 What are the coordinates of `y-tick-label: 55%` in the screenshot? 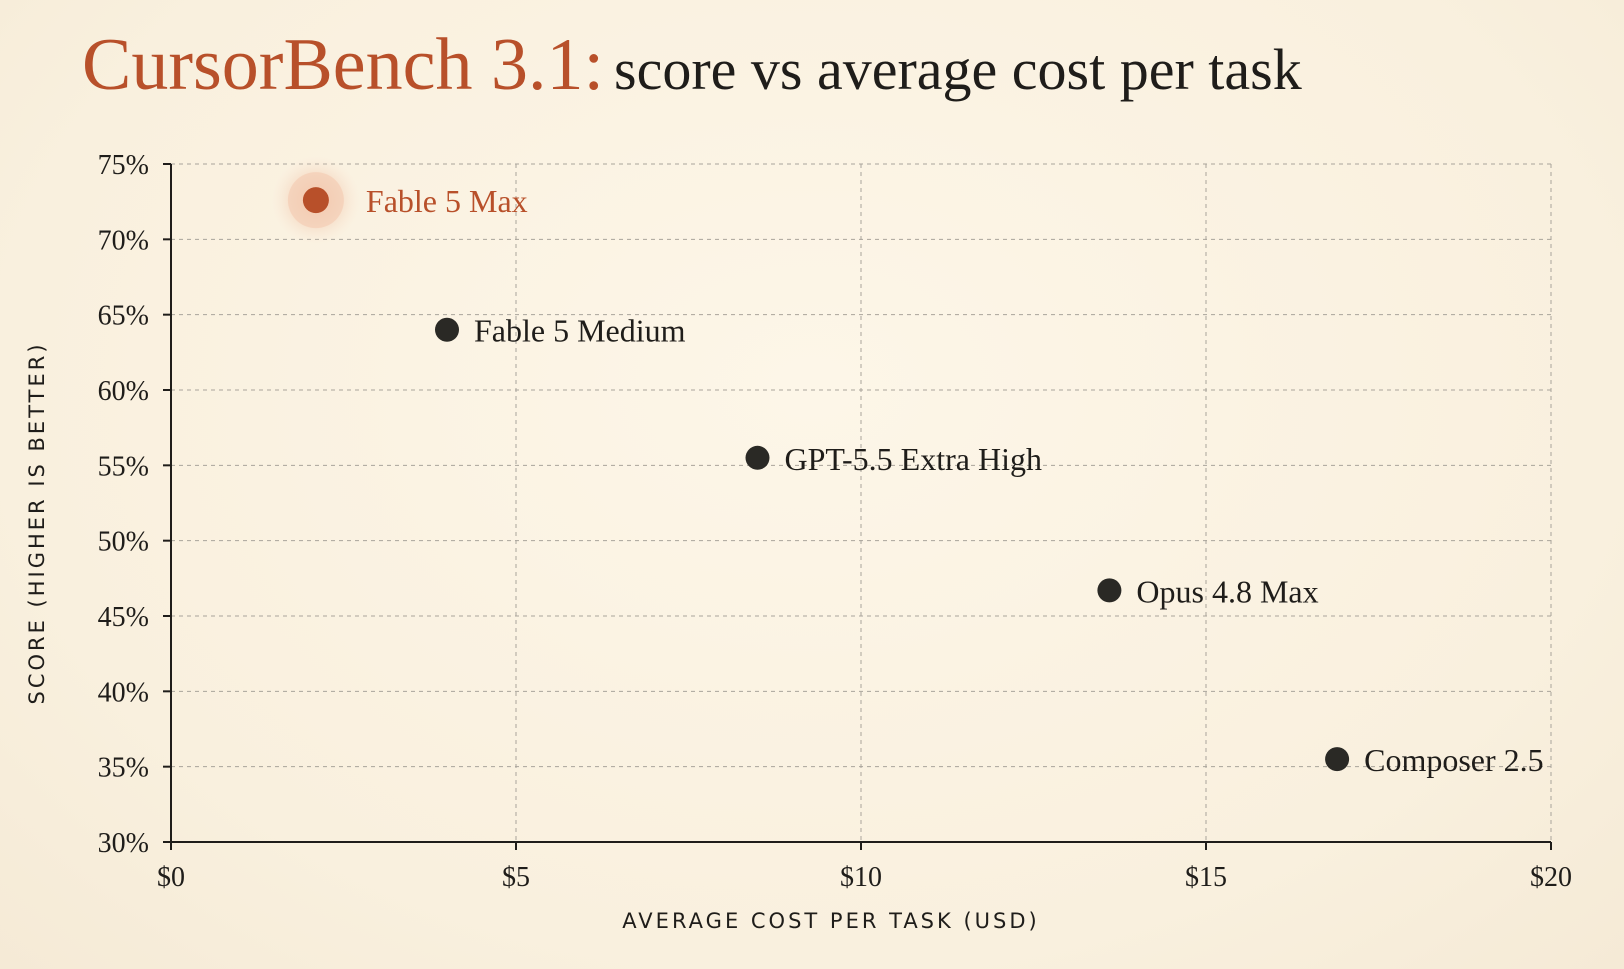 It's located at (123, 466).